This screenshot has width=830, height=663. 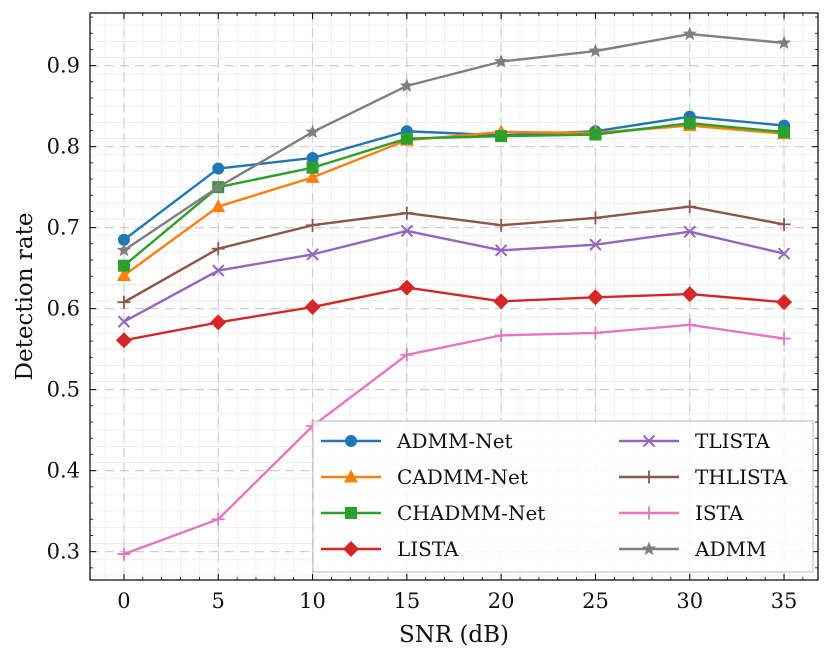 What do you see at coordinates (351, 549) in the screenshot?
I see `legend-marker-lista` at bounding box center [351, 549].